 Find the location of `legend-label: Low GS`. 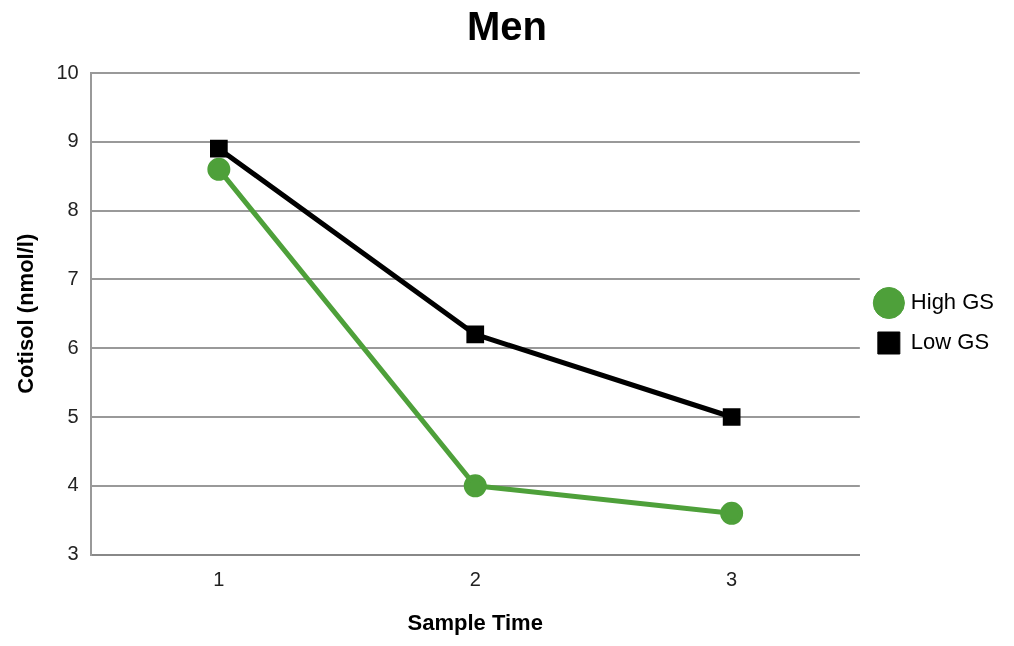

legend-label: Low GS is located at coordinates (950, 342).